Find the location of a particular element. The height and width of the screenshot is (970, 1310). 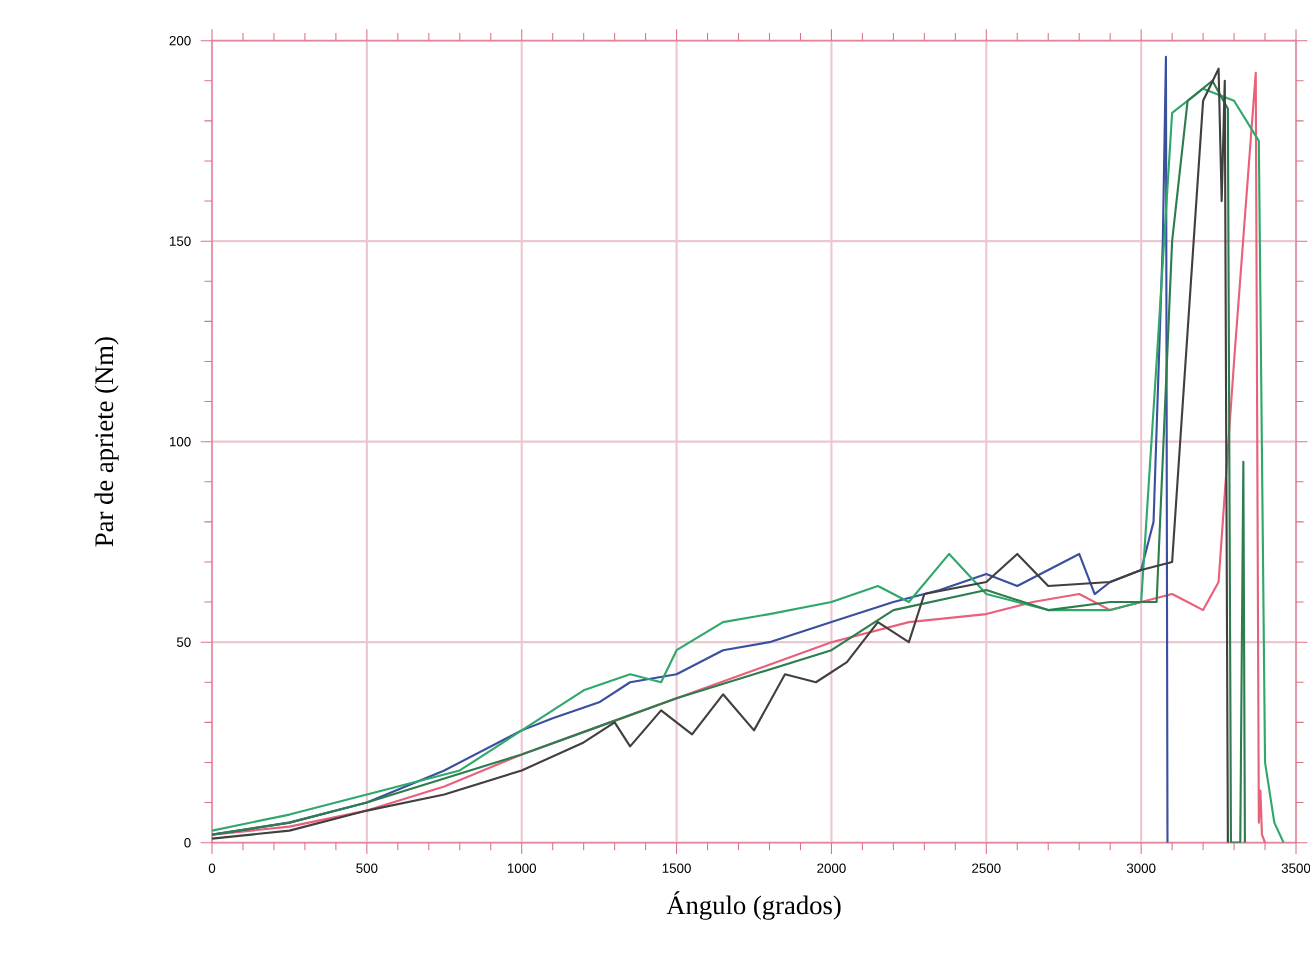

y-axis-title: Par de apriete (Nm) is located at coordinates (106, 442).